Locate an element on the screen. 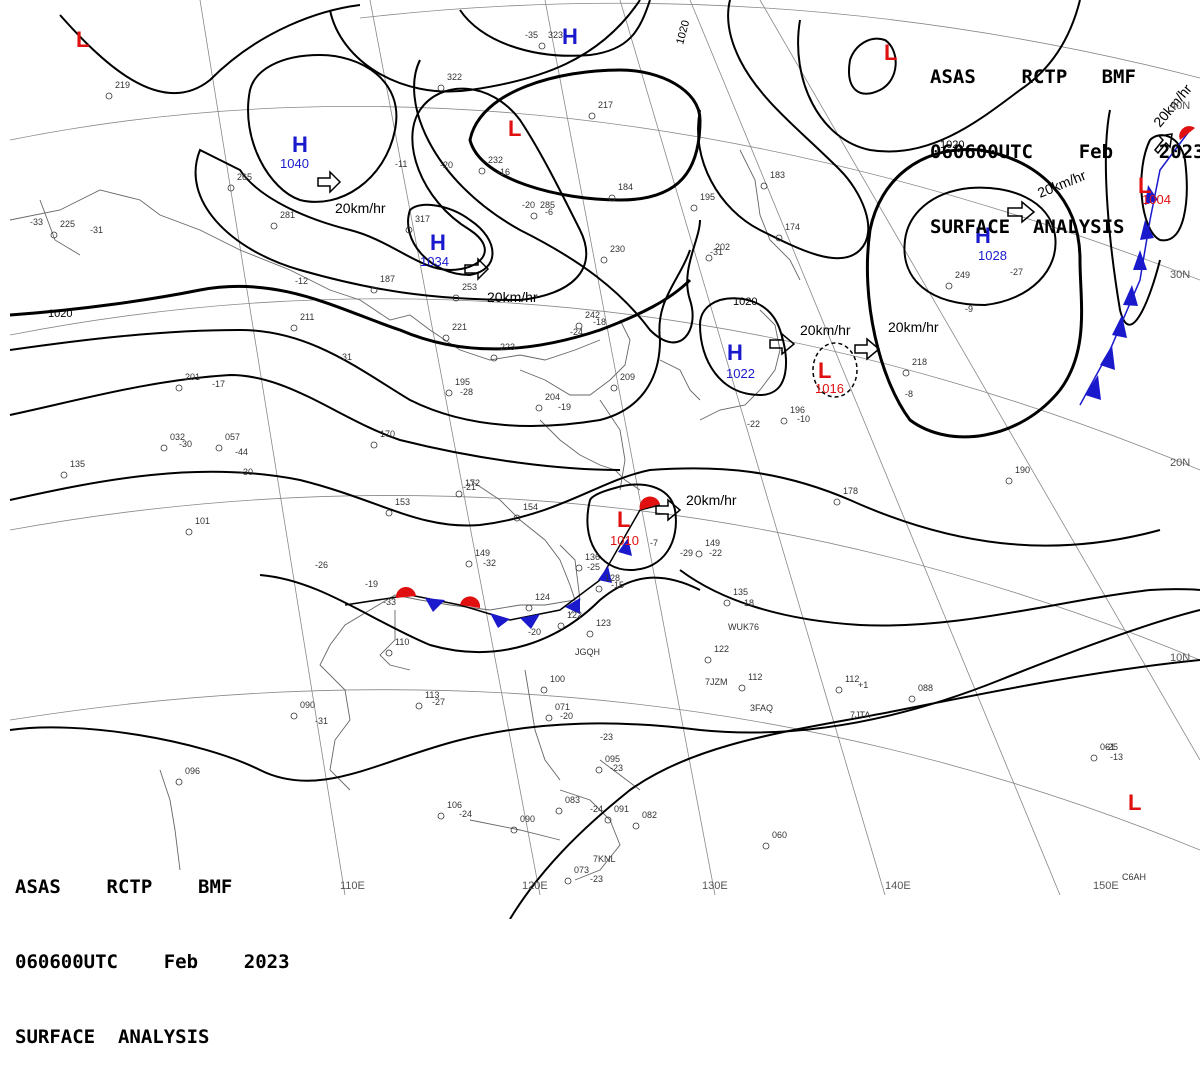 The width and height of the screenshot is (1200, 1075). high-center-1040: H 1040 is located at coordinates (294, 151).